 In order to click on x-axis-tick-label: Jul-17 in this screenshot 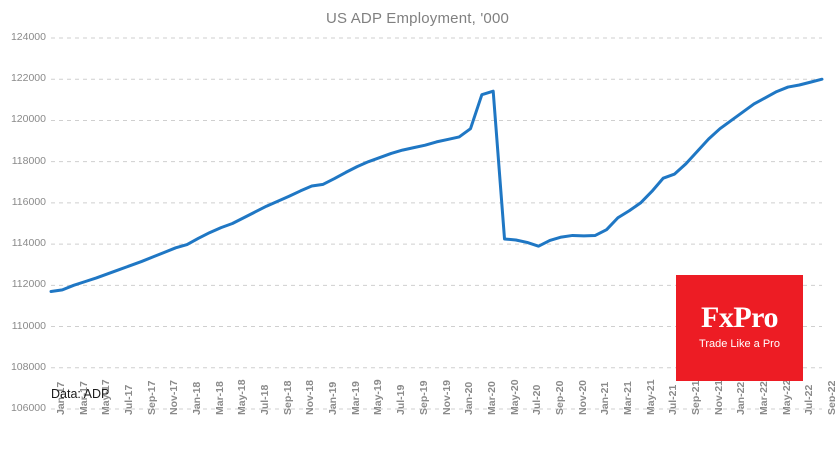, I will do `click(129, 399)`.